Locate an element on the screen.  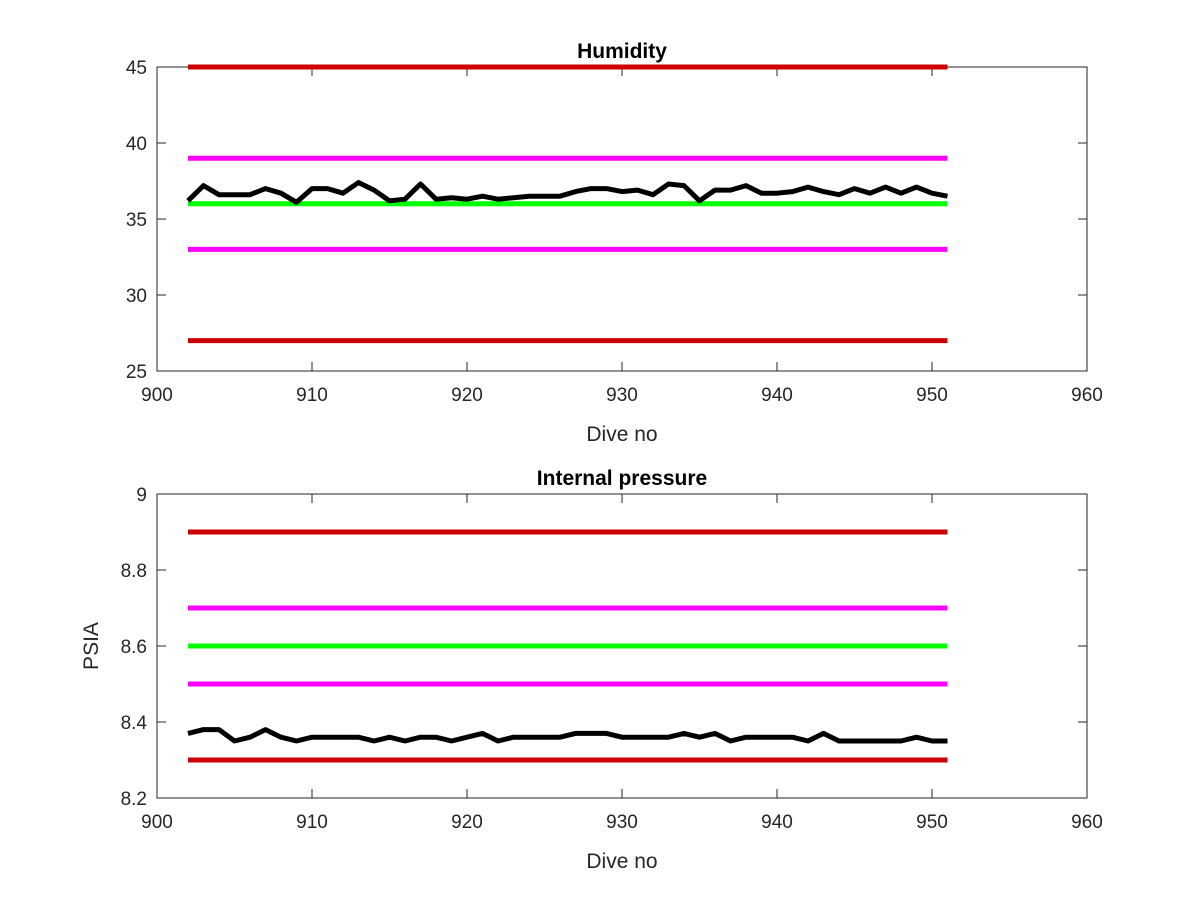
humidity-x-tick-label: 940 is located at coordinates (777, 395).